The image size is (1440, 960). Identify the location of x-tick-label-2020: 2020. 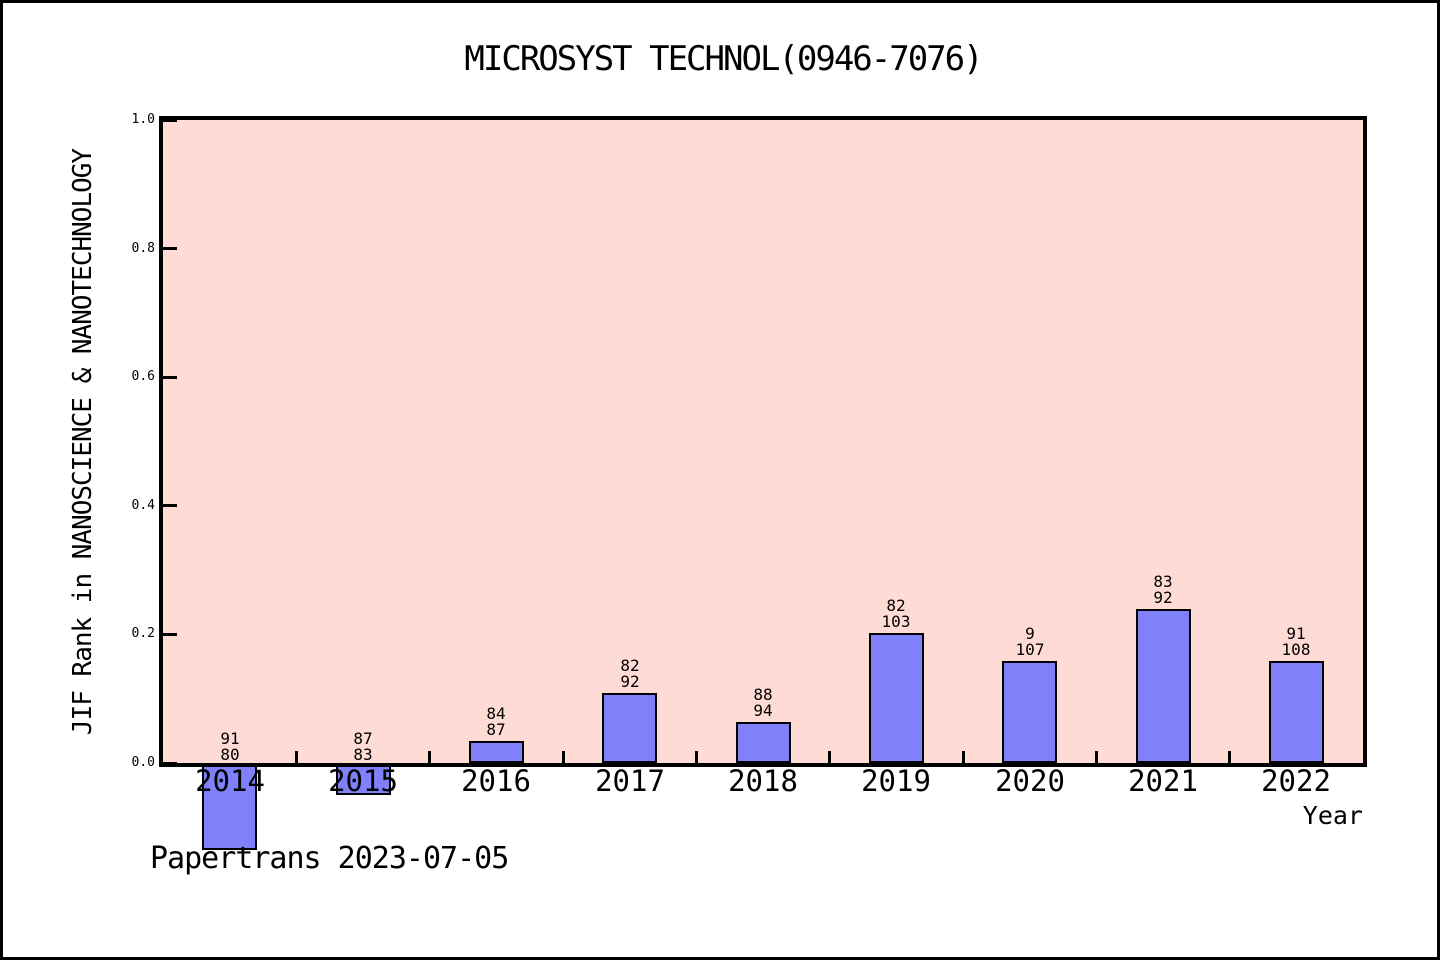
(1030, 781).